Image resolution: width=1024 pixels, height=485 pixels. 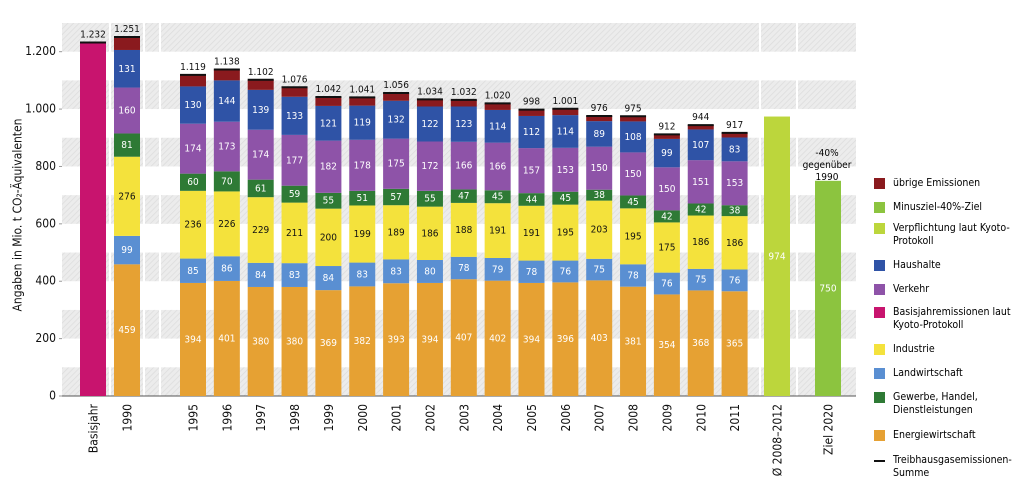 I want to click on data-label: 153, so click(x=565, y=170).